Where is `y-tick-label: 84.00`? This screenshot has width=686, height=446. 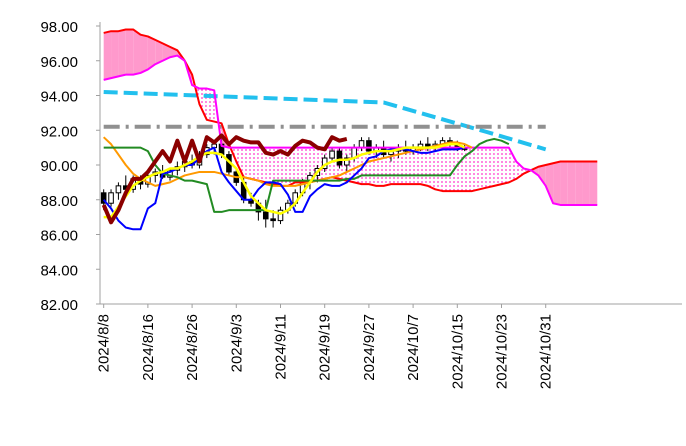
y-tick-label: 84.00 is located at coordinates (59, 270).